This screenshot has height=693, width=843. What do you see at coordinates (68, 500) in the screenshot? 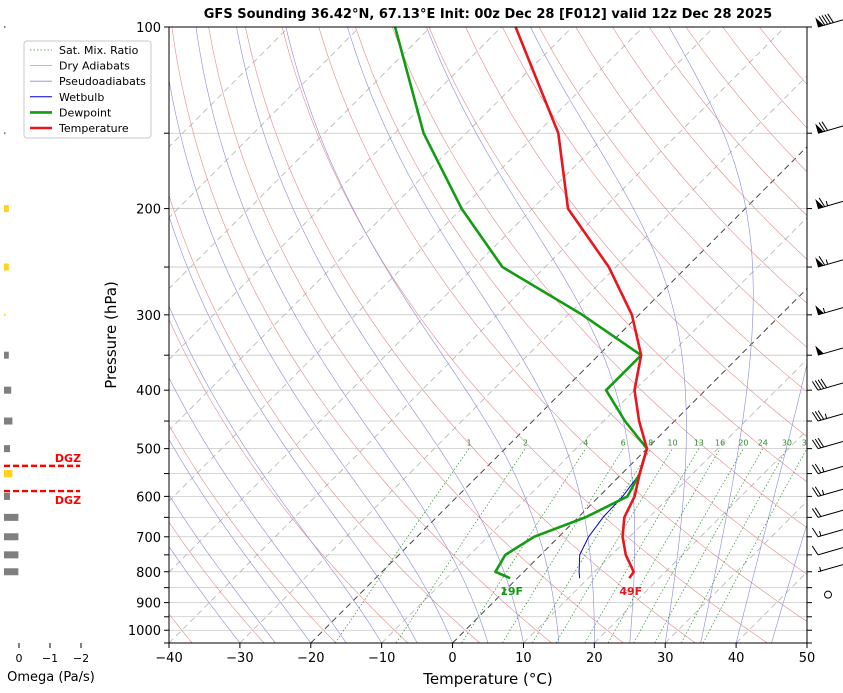
I see `dgz-label: DGZ` at bounding box center [68, 500].